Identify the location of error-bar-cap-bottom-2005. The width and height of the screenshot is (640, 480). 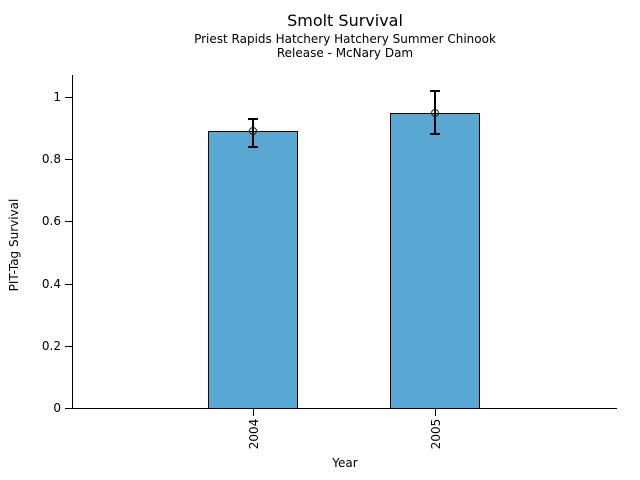
(435, 134).